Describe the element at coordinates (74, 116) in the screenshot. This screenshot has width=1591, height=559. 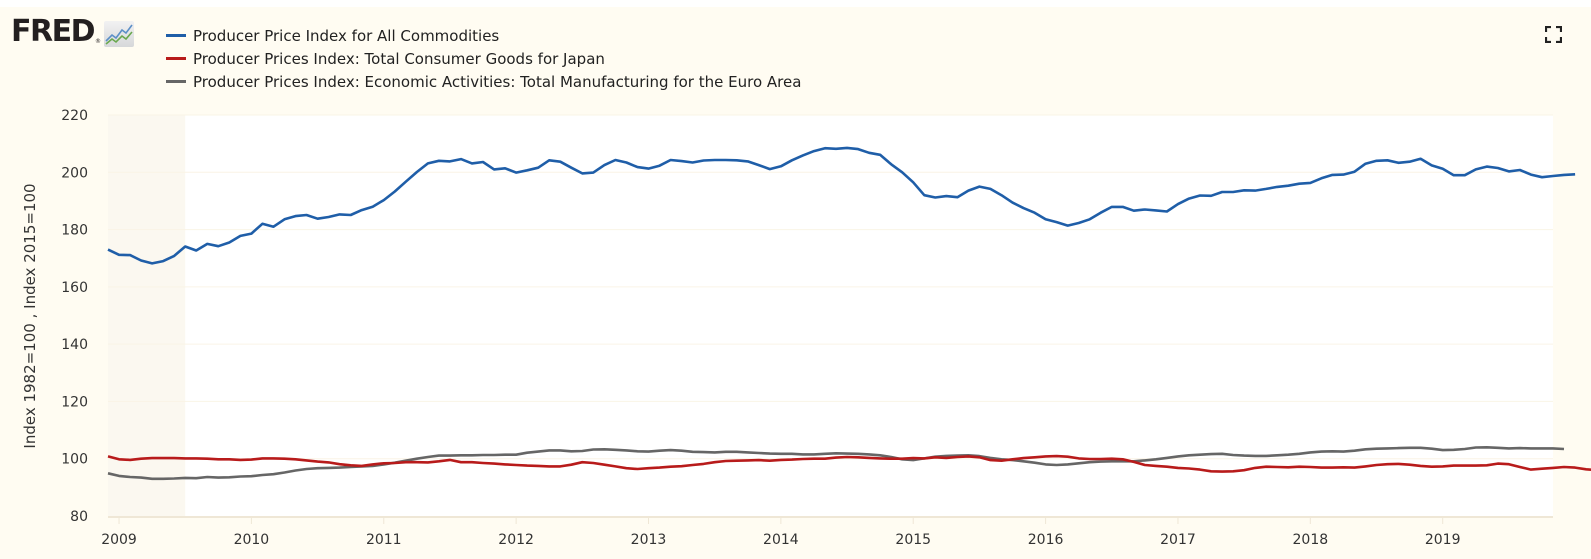
I see `y-tick-label: 220` at that location.